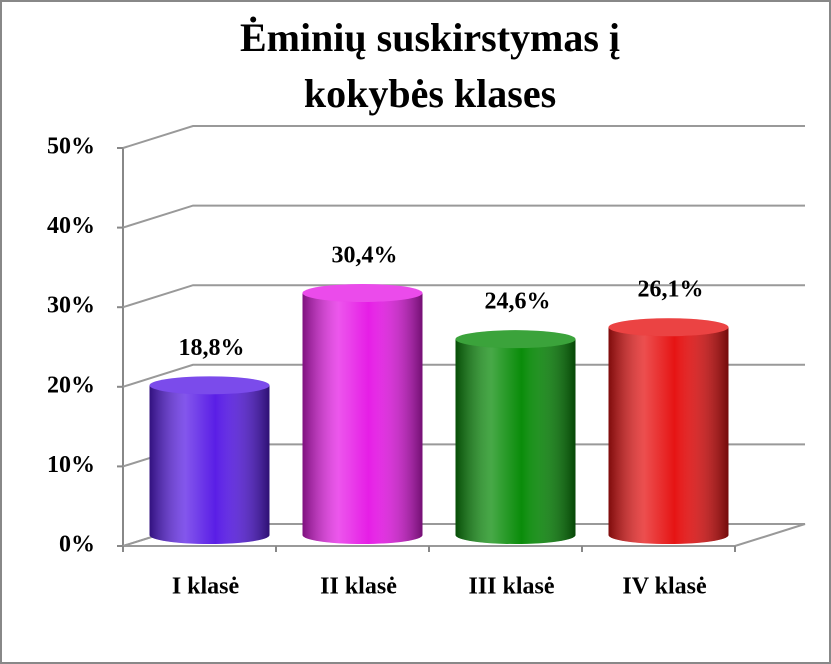 The image size is (831, 664). I want to click on x-tick-label: III klasė, so click(511, 587).